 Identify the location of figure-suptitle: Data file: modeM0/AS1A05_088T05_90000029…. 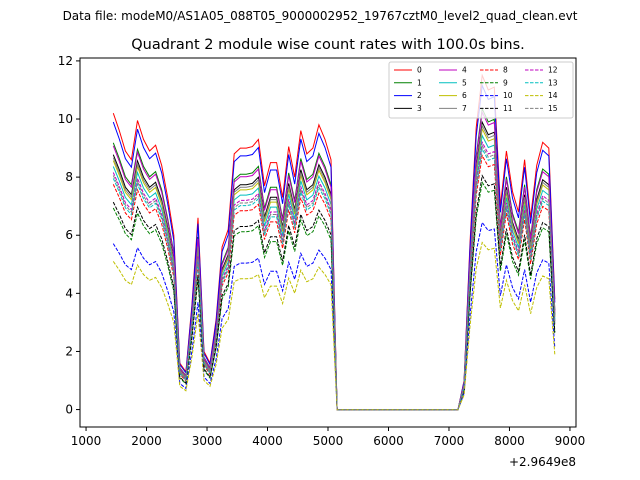
(320, 16).